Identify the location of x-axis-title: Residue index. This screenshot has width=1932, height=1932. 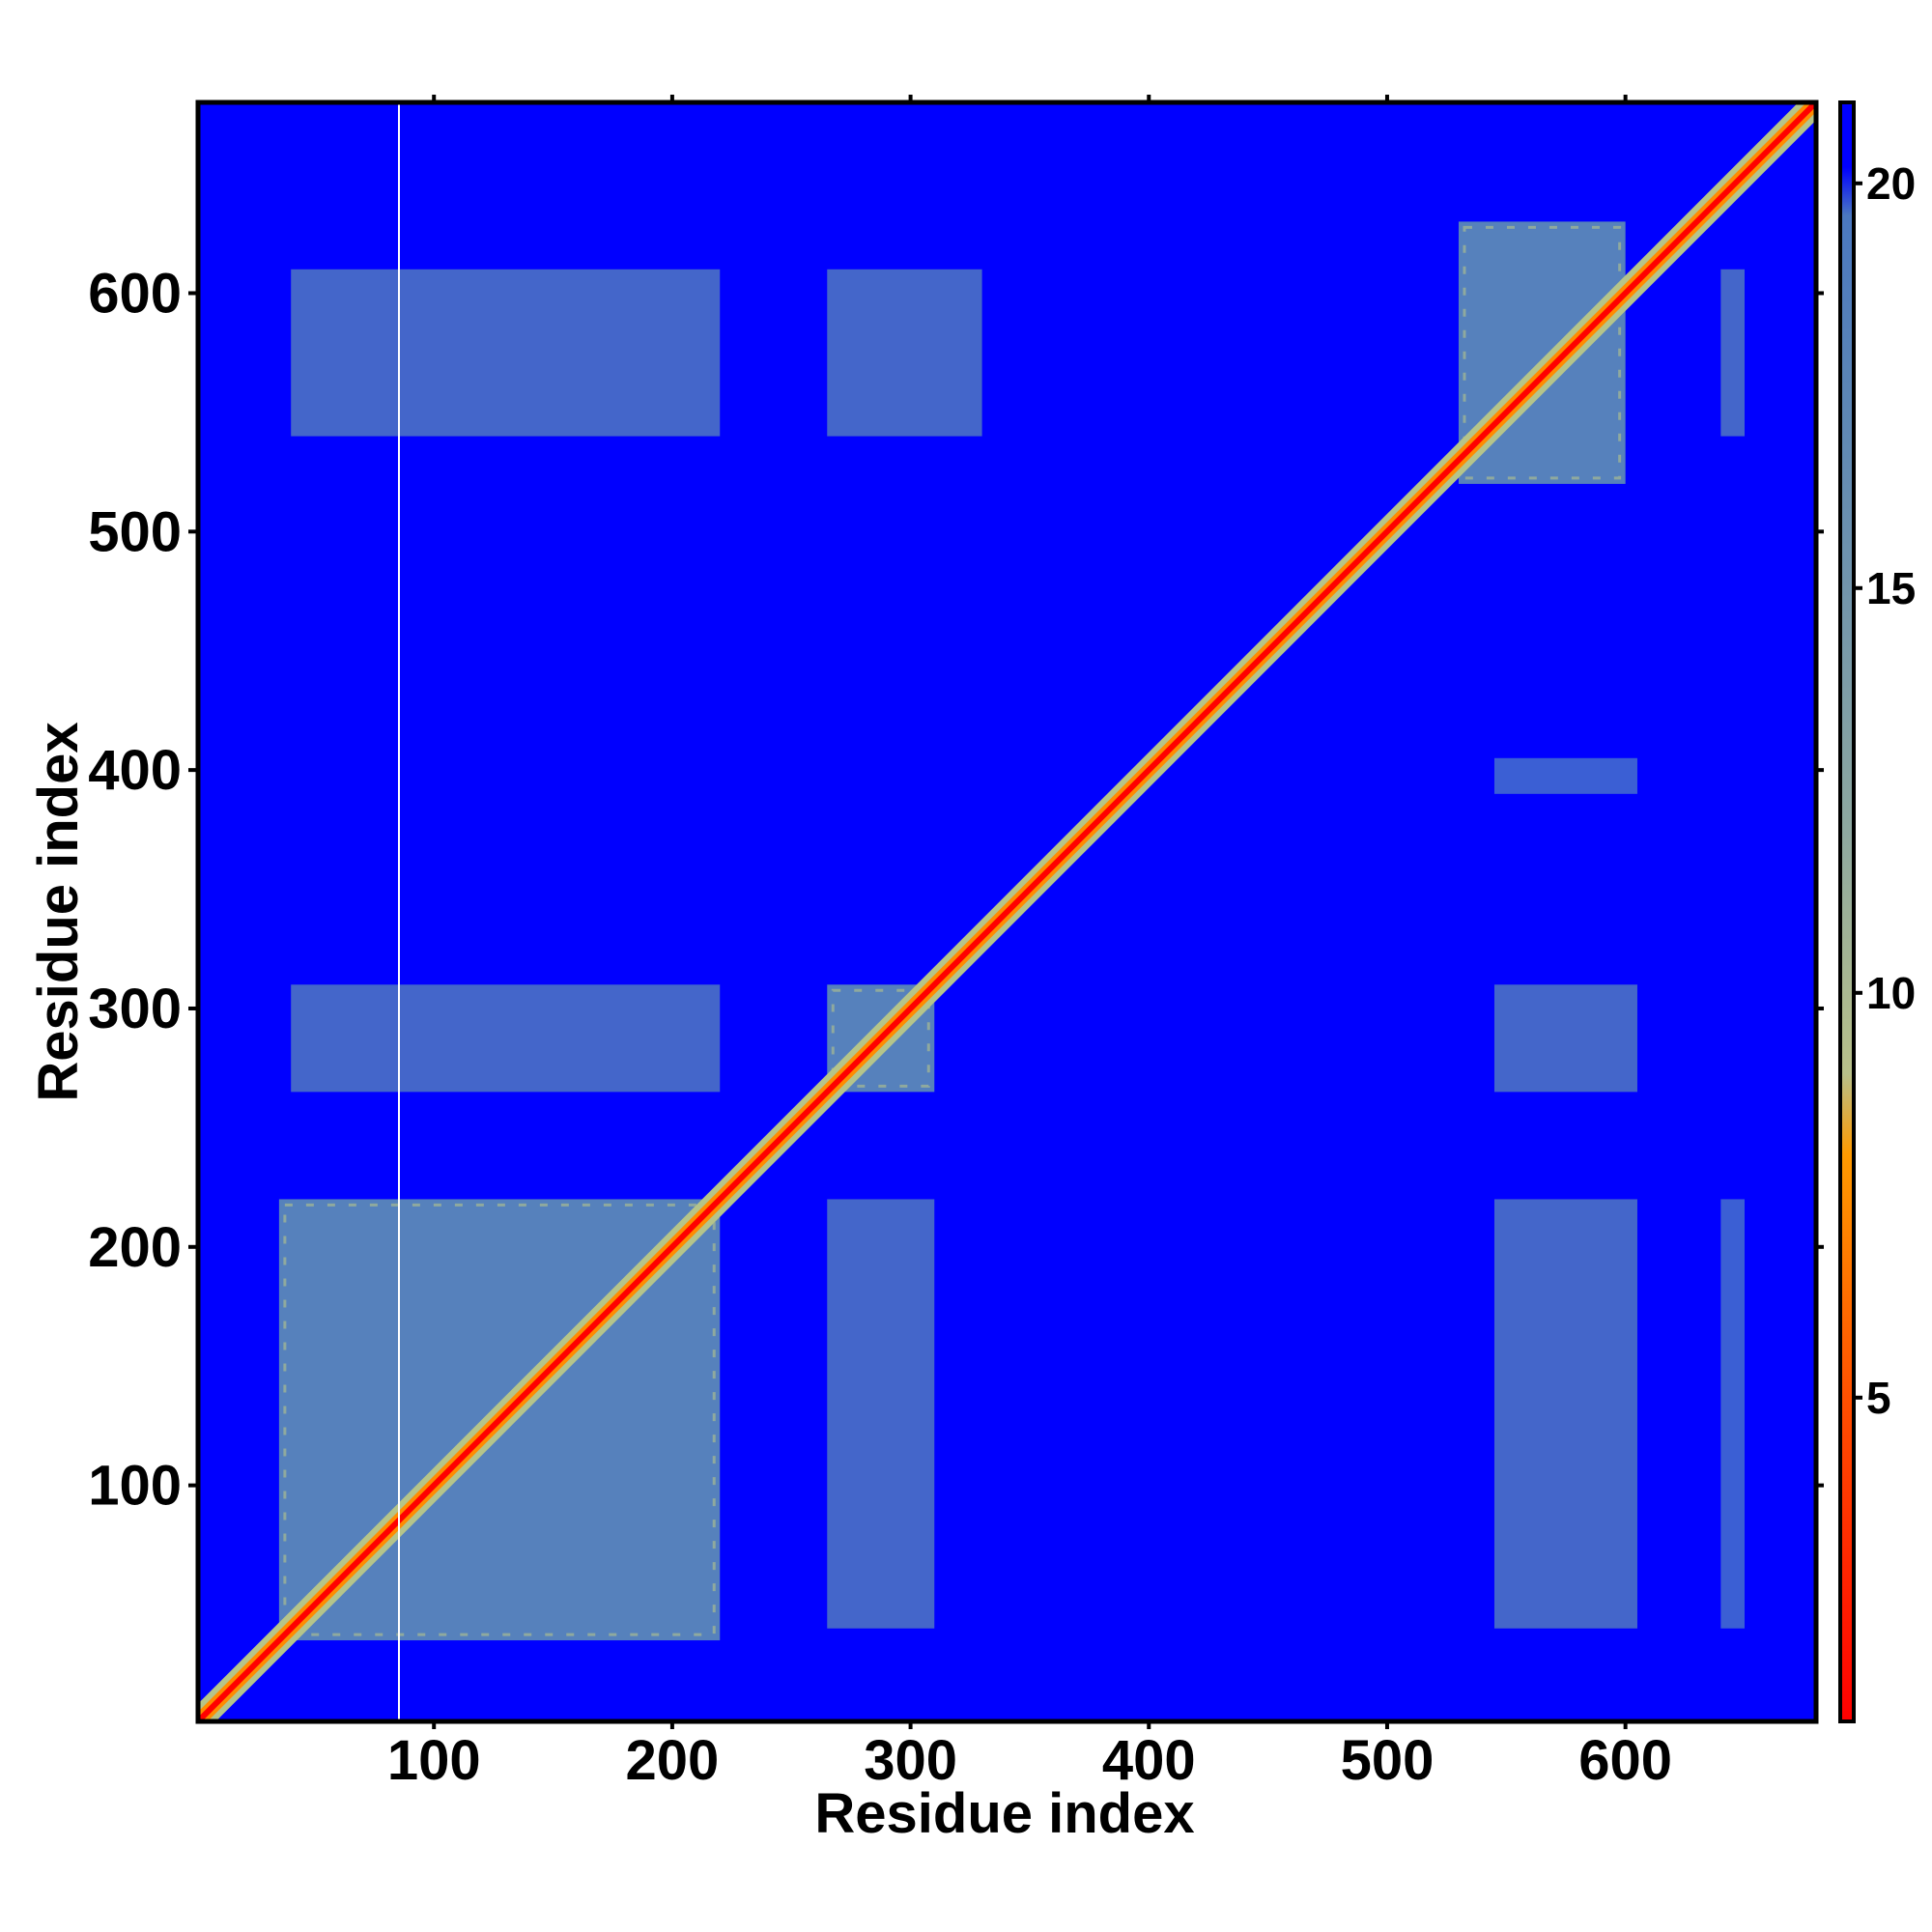
(1004, 1813).